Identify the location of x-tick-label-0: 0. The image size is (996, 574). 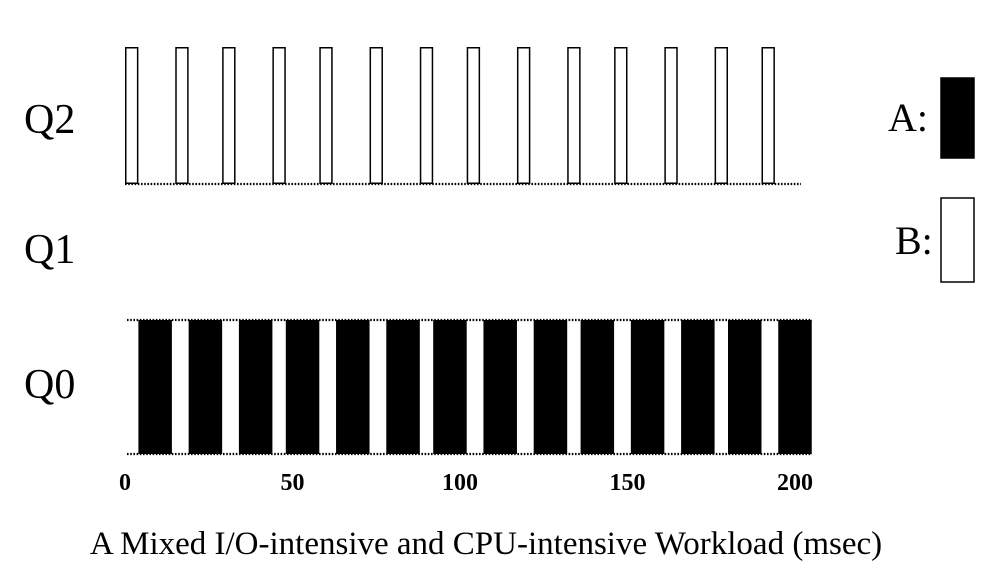
(125, 483).